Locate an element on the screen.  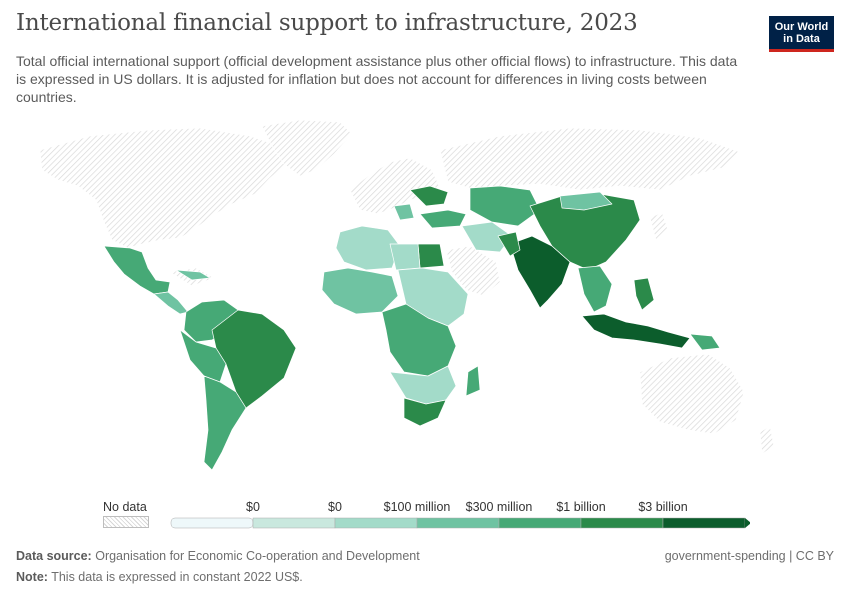
region-southeast-asia is located at coordinates (595, 289).